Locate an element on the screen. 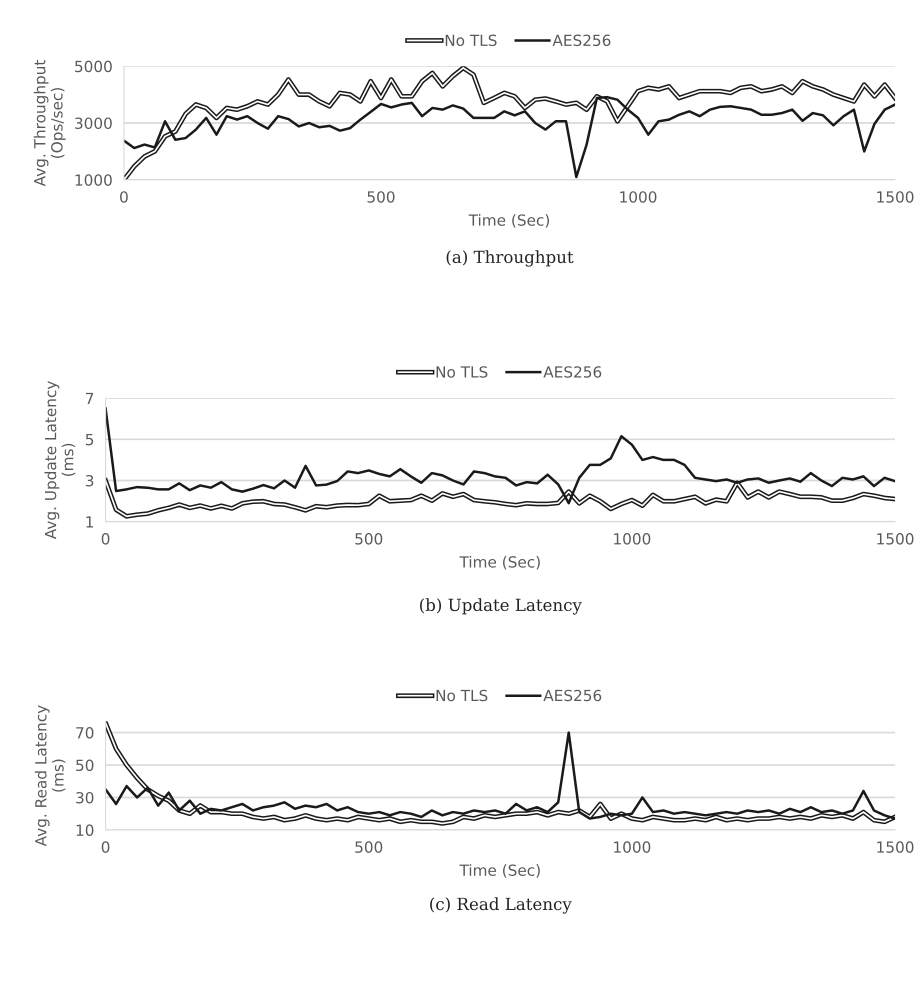 Image resolution: width=918 pixels, height=988 pixels. text: (c) Read Latency is located at coordinates (501, 905).